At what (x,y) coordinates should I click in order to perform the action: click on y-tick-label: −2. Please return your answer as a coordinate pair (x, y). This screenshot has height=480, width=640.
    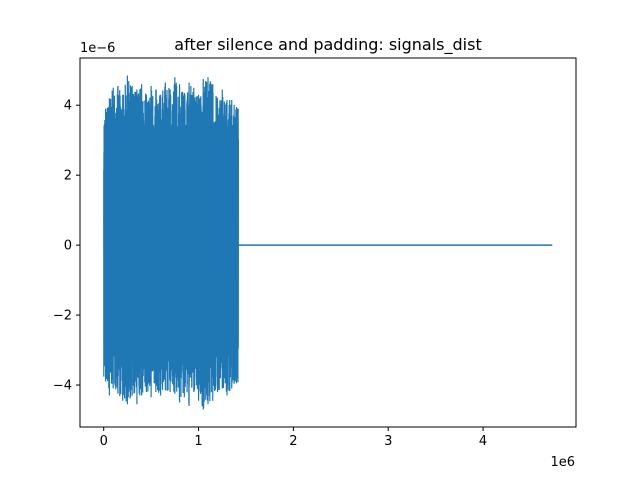
    Looking at the image, I should click on (62, 316).